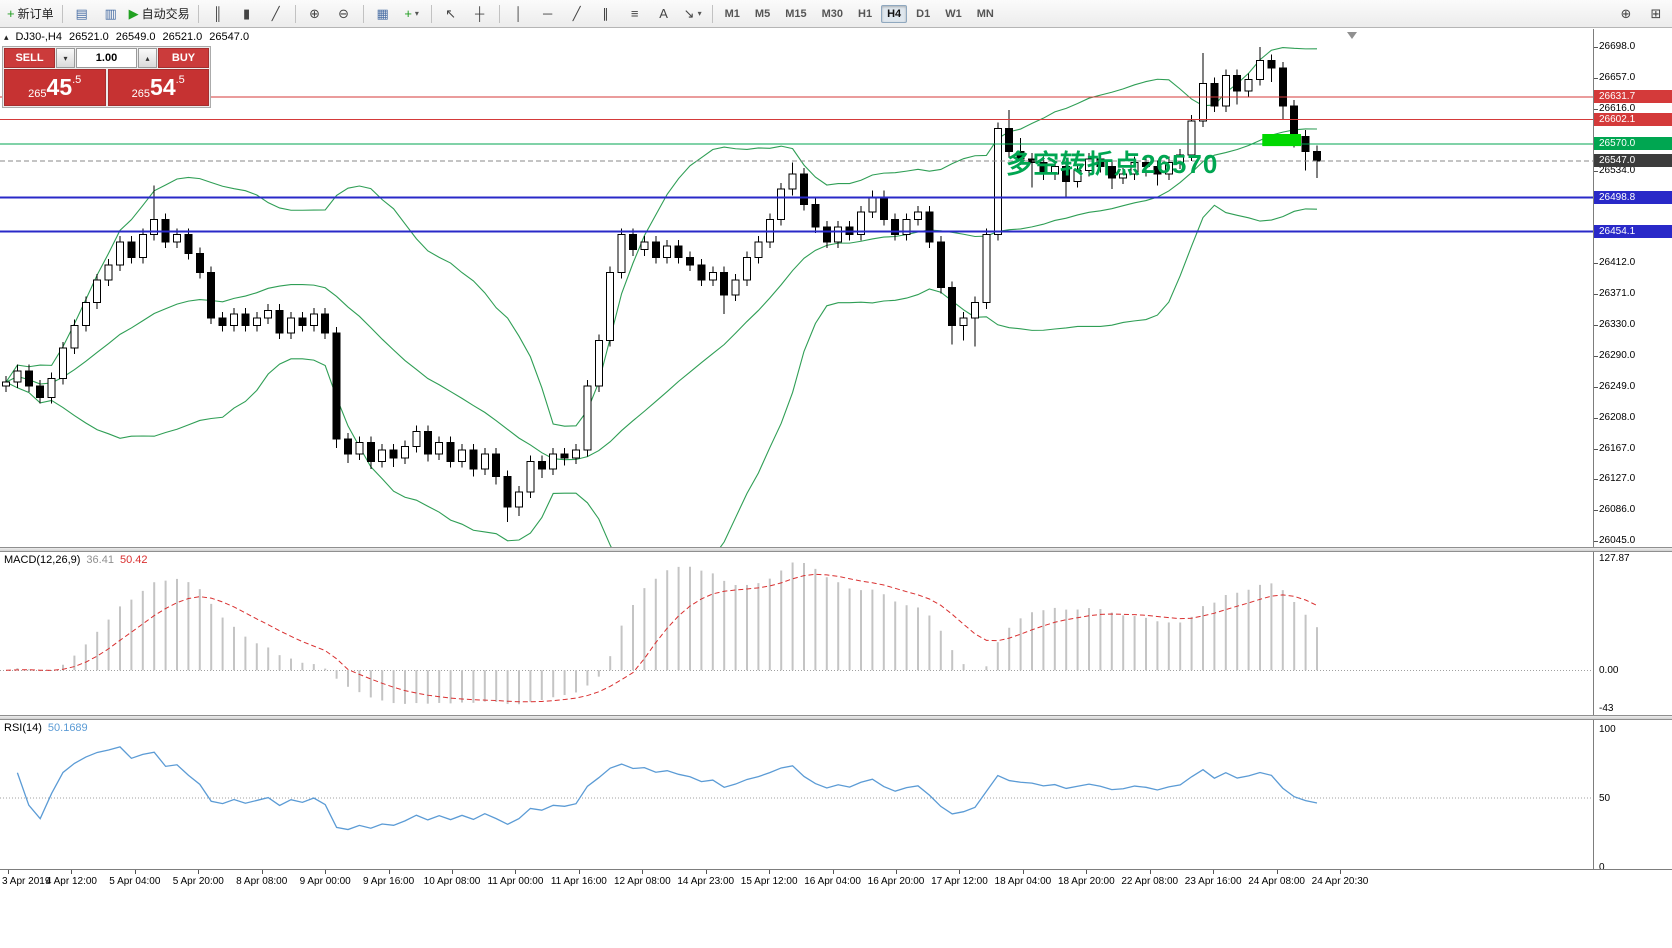  I want to click on volume-decrease-button: ▾, so click(65, 58).